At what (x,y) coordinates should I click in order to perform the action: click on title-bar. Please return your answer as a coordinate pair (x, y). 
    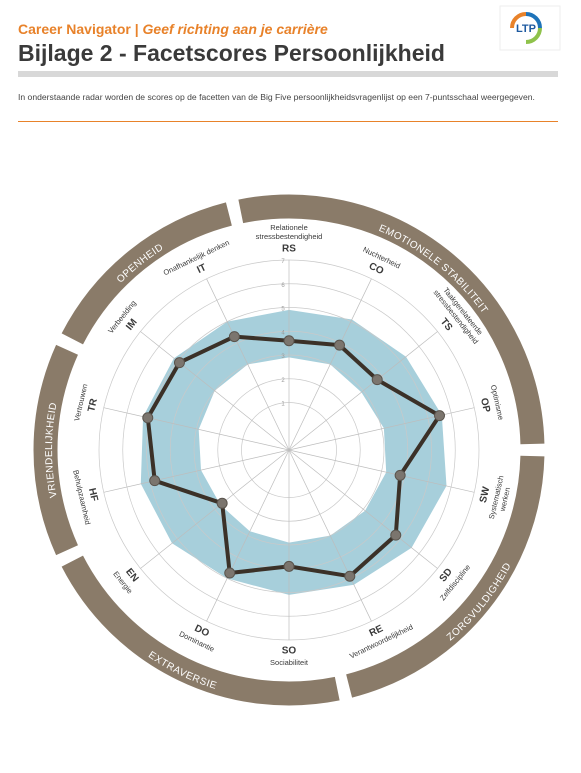
    Looking at the image, I should click on (288, 74).